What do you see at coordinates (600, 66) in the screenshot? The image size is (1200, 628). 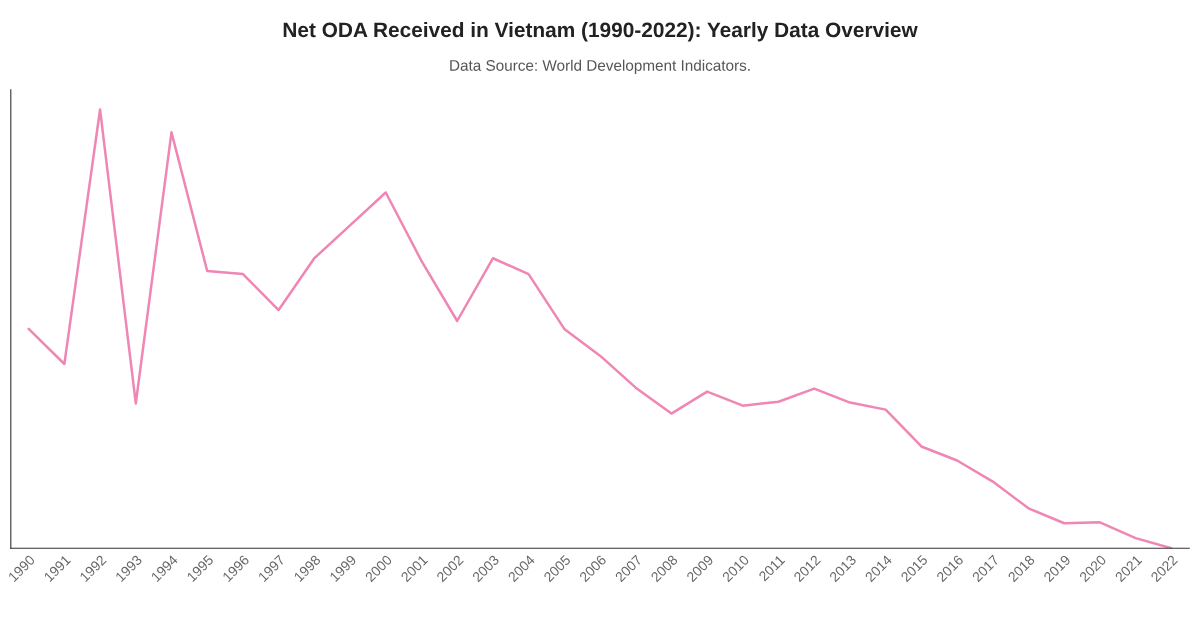 I see `chart-subtitle: Data Source: World Development Indicators.` at bounding box center [600, 66].